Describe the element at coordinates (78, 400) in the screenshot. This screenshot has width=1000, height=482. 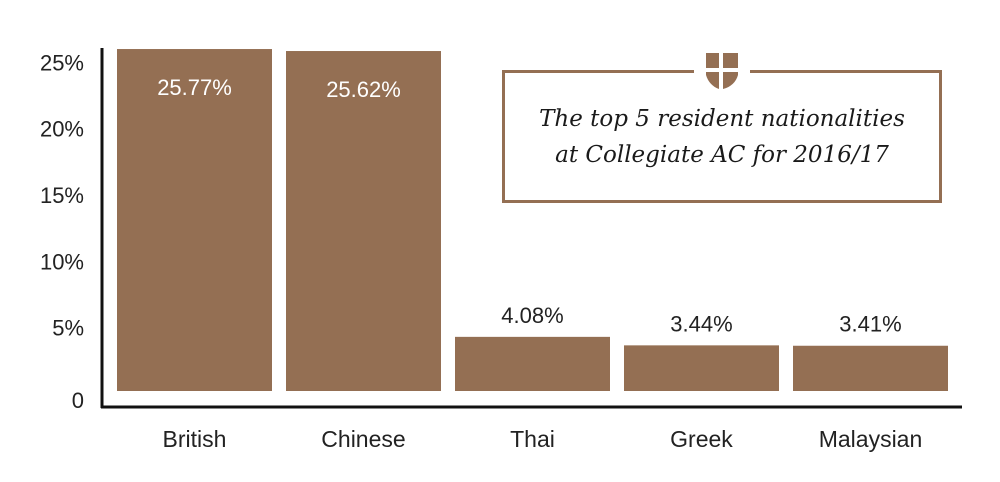
I see `y-tick-label: 0` at that location.